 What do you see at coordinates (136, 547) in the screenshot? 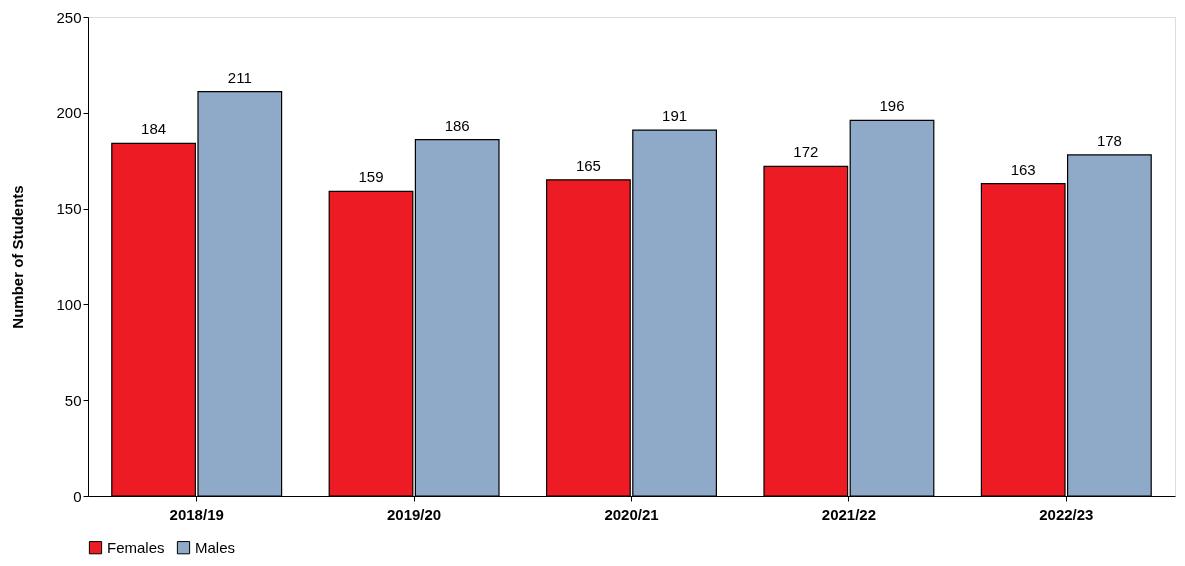
I see `legend-label: Females` at bounding box center [136, 547].